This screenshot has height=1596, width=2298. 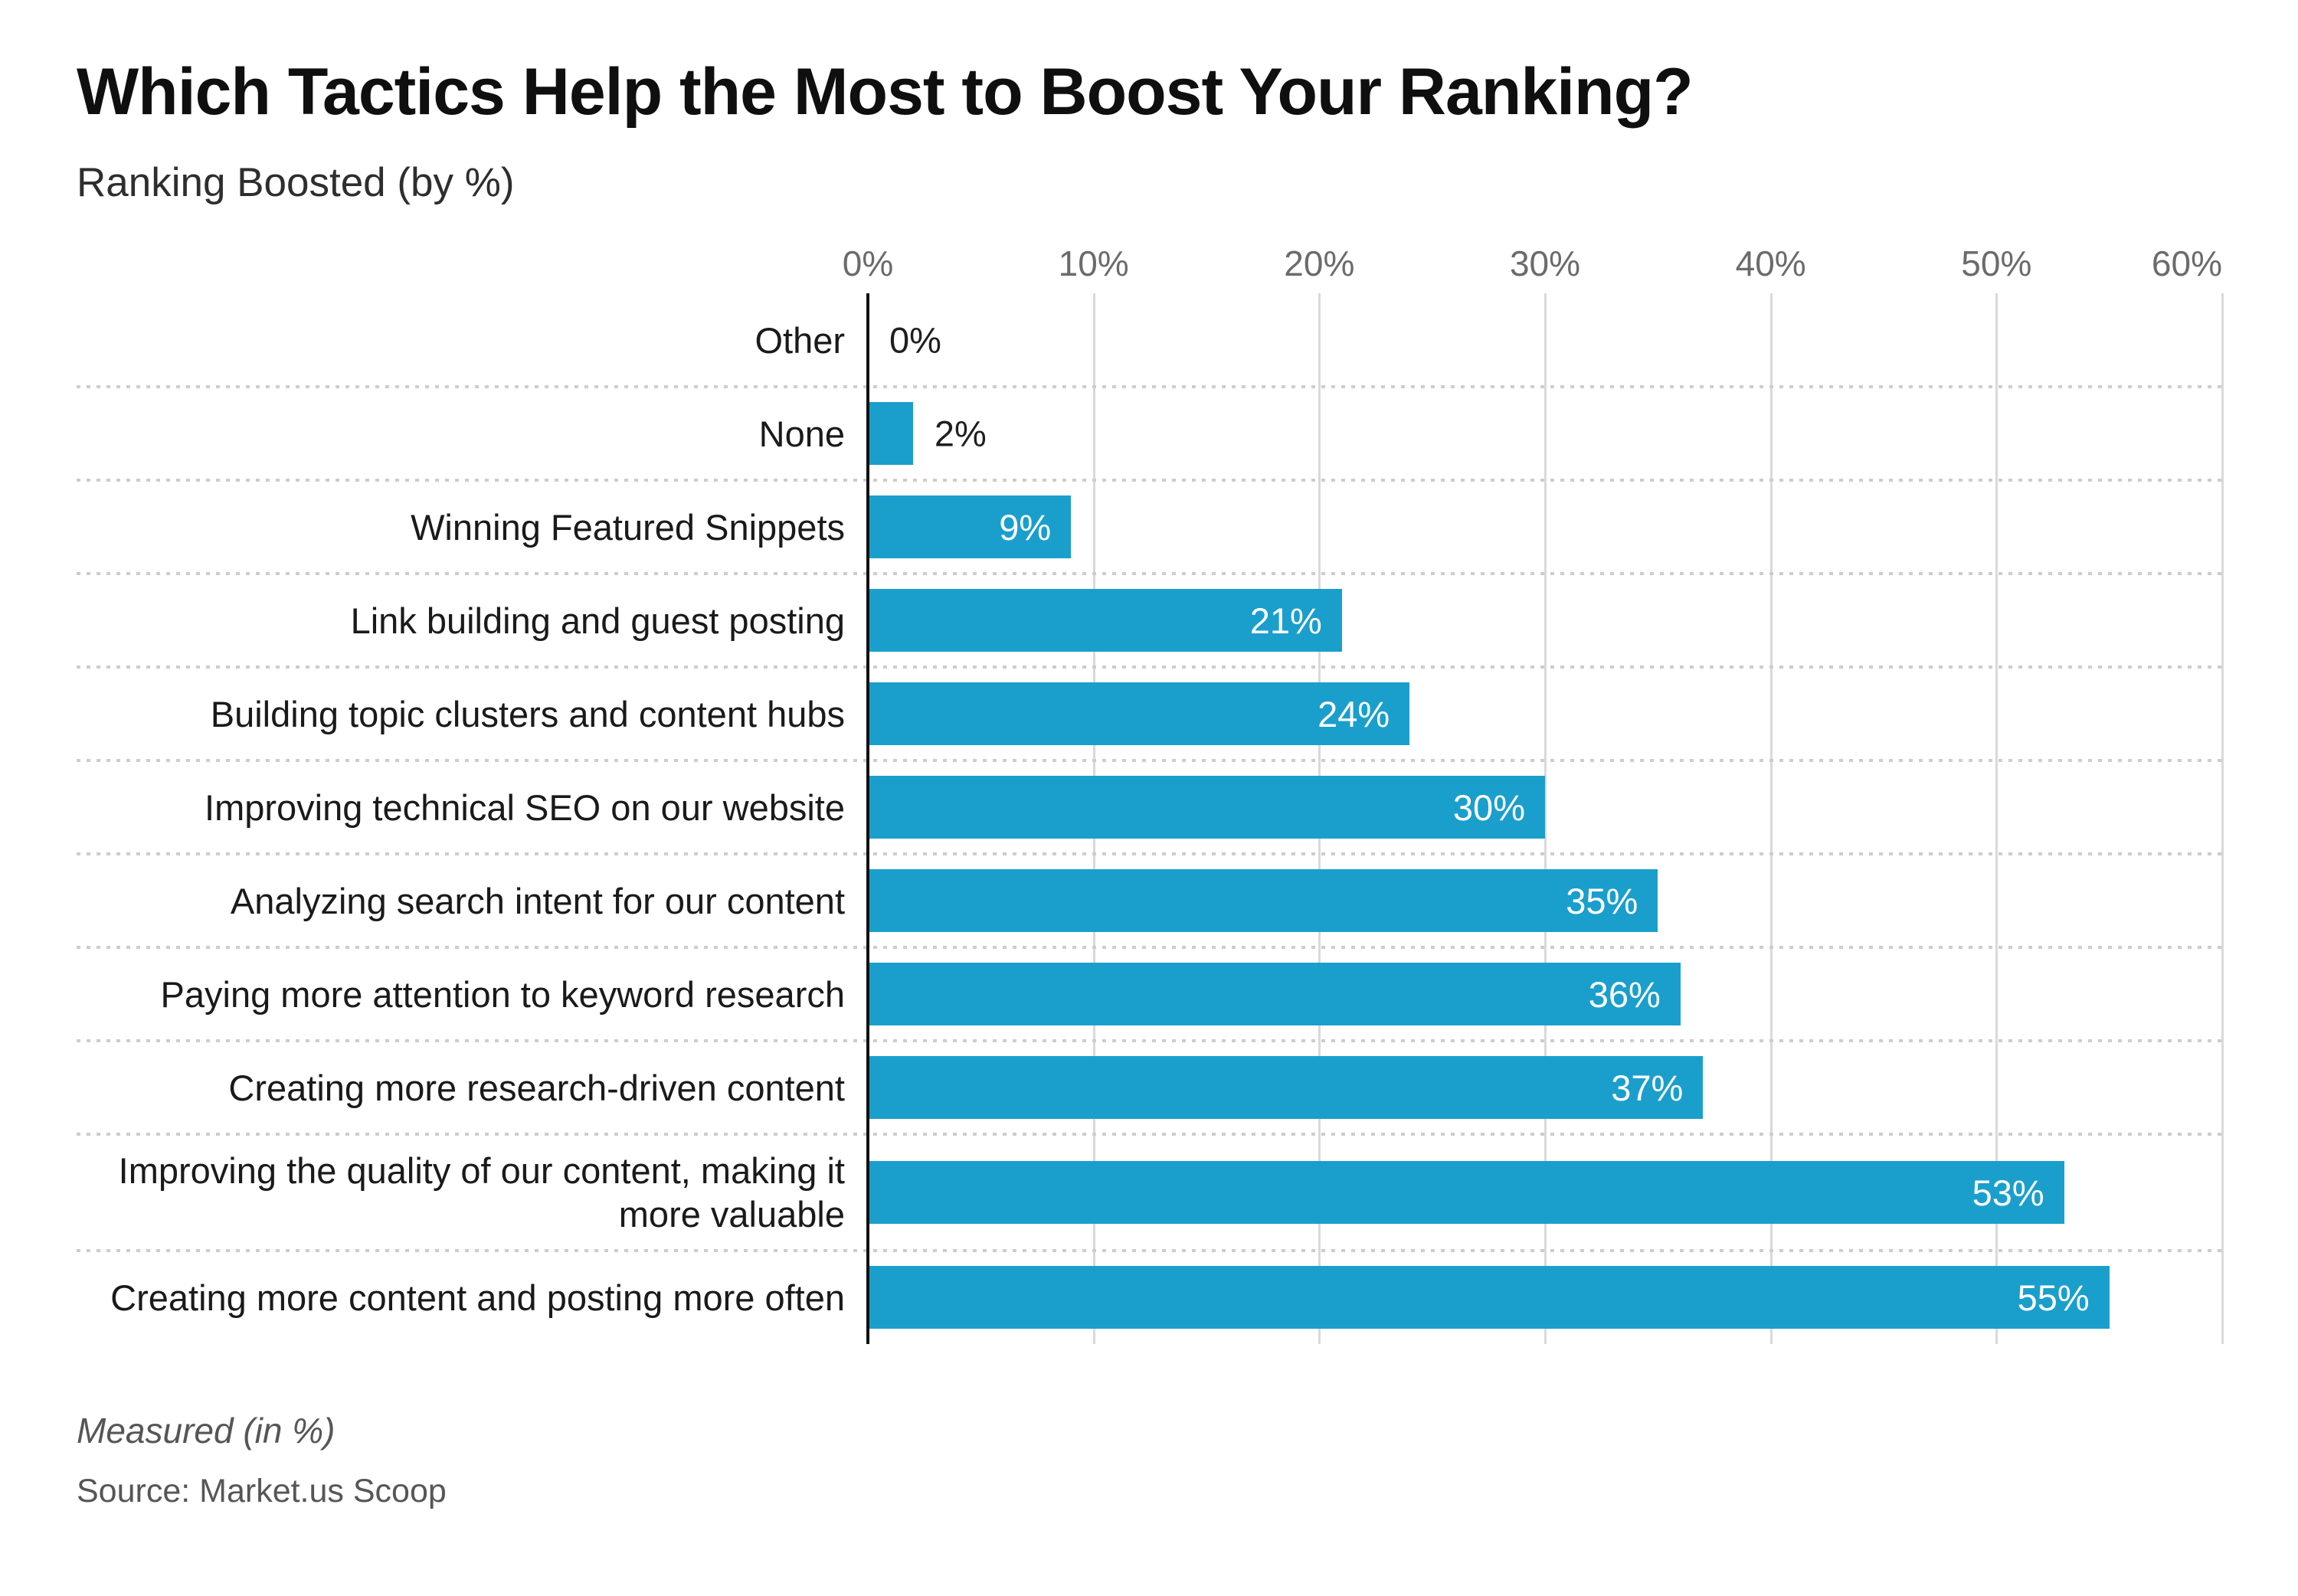 I want to click on bar-track: 37%, so click(x=1545, y=1088).